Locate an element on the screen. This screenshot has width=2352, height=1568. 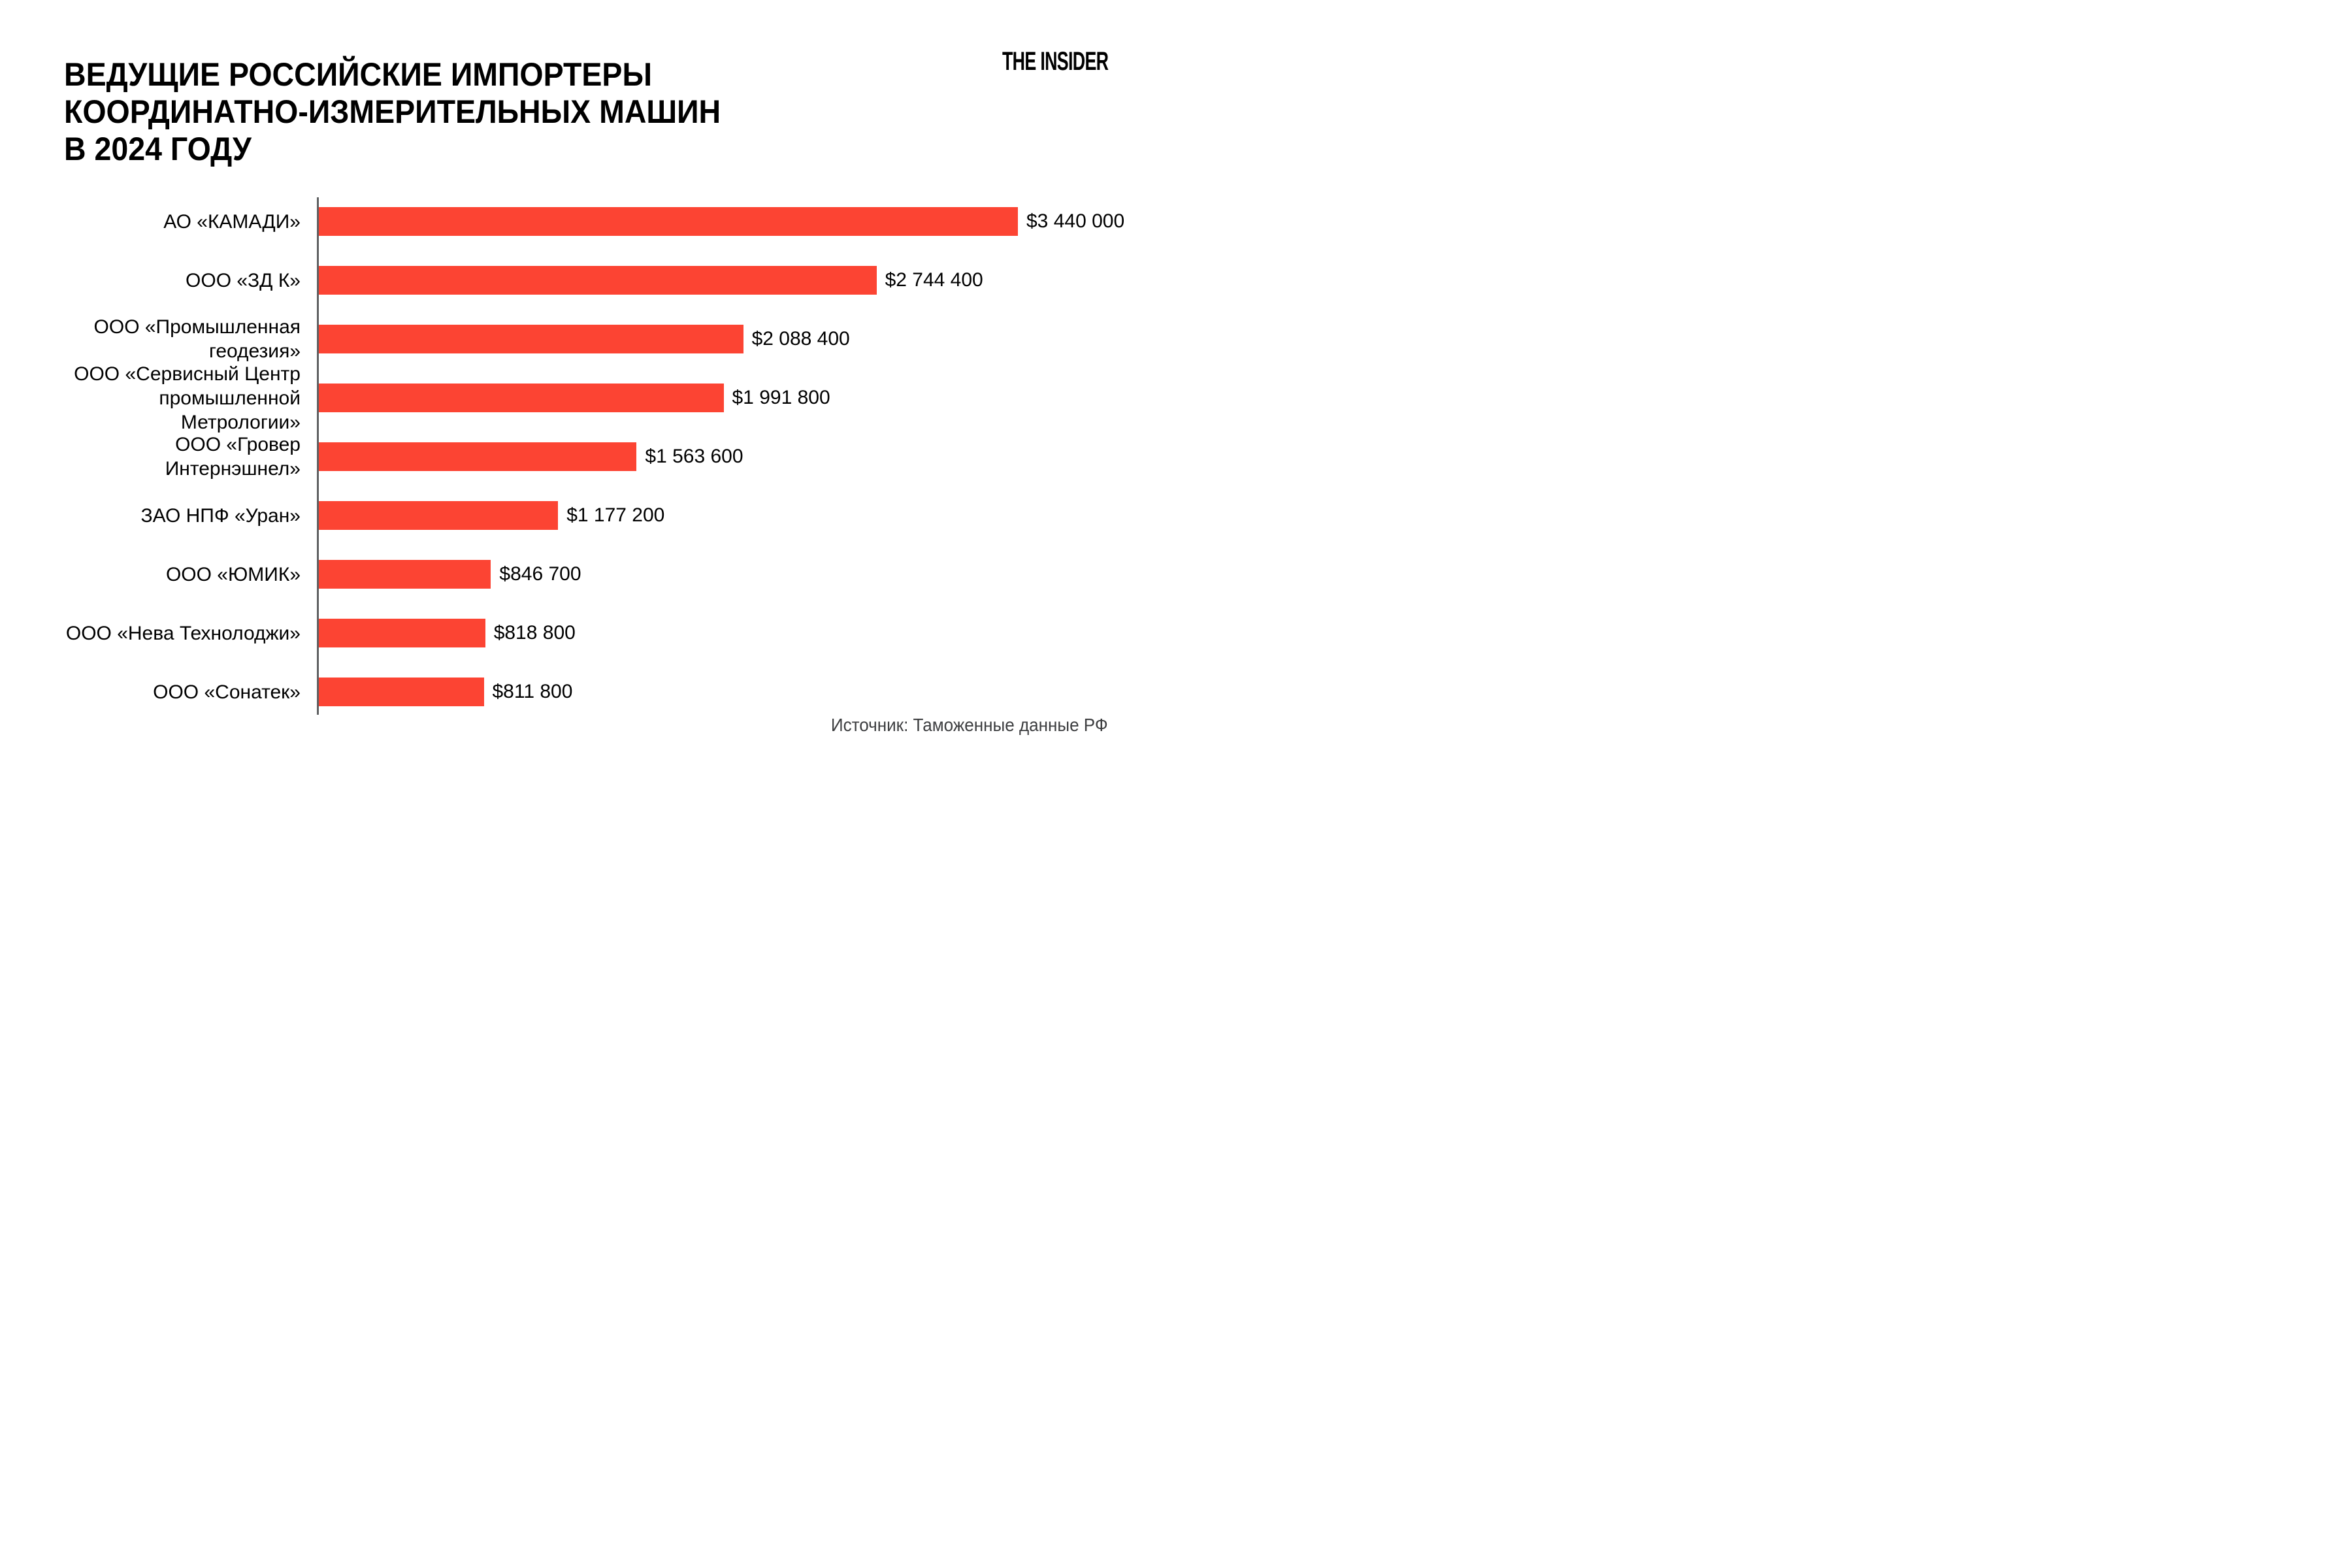
category-label: ЗАО НПФ «Уран» is located at coordinates (220, 515).